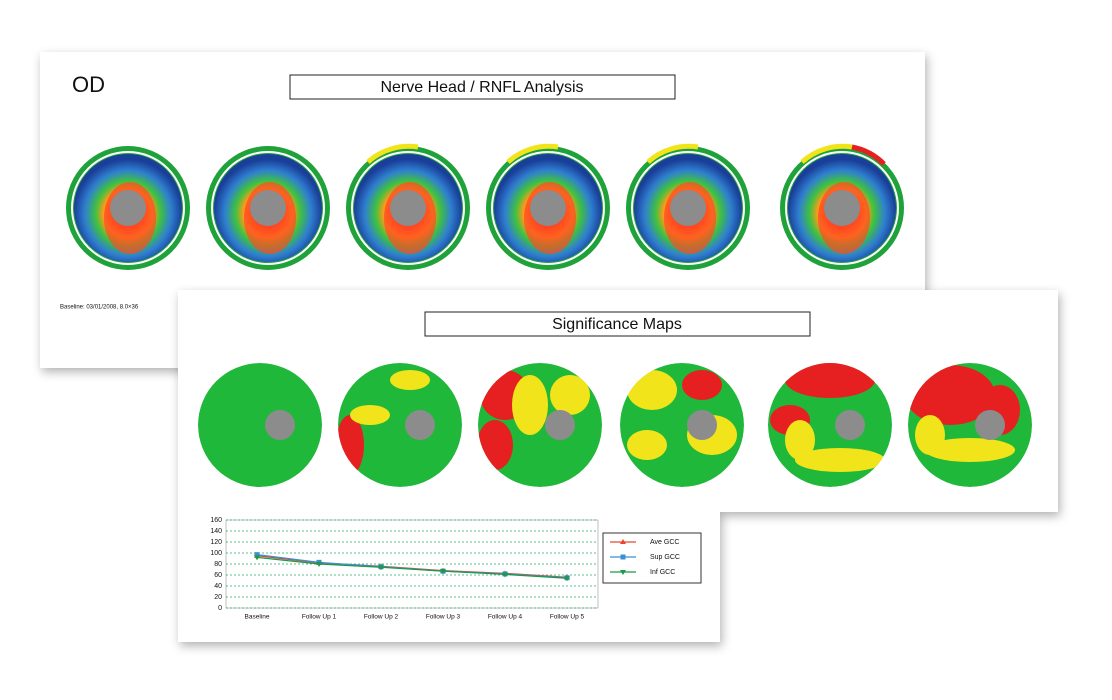 This screenshot has height=700, width=1112. Describe the element at coordinates (218, 586) in the screenshot. I see `y-tick-label: 40` at that location.